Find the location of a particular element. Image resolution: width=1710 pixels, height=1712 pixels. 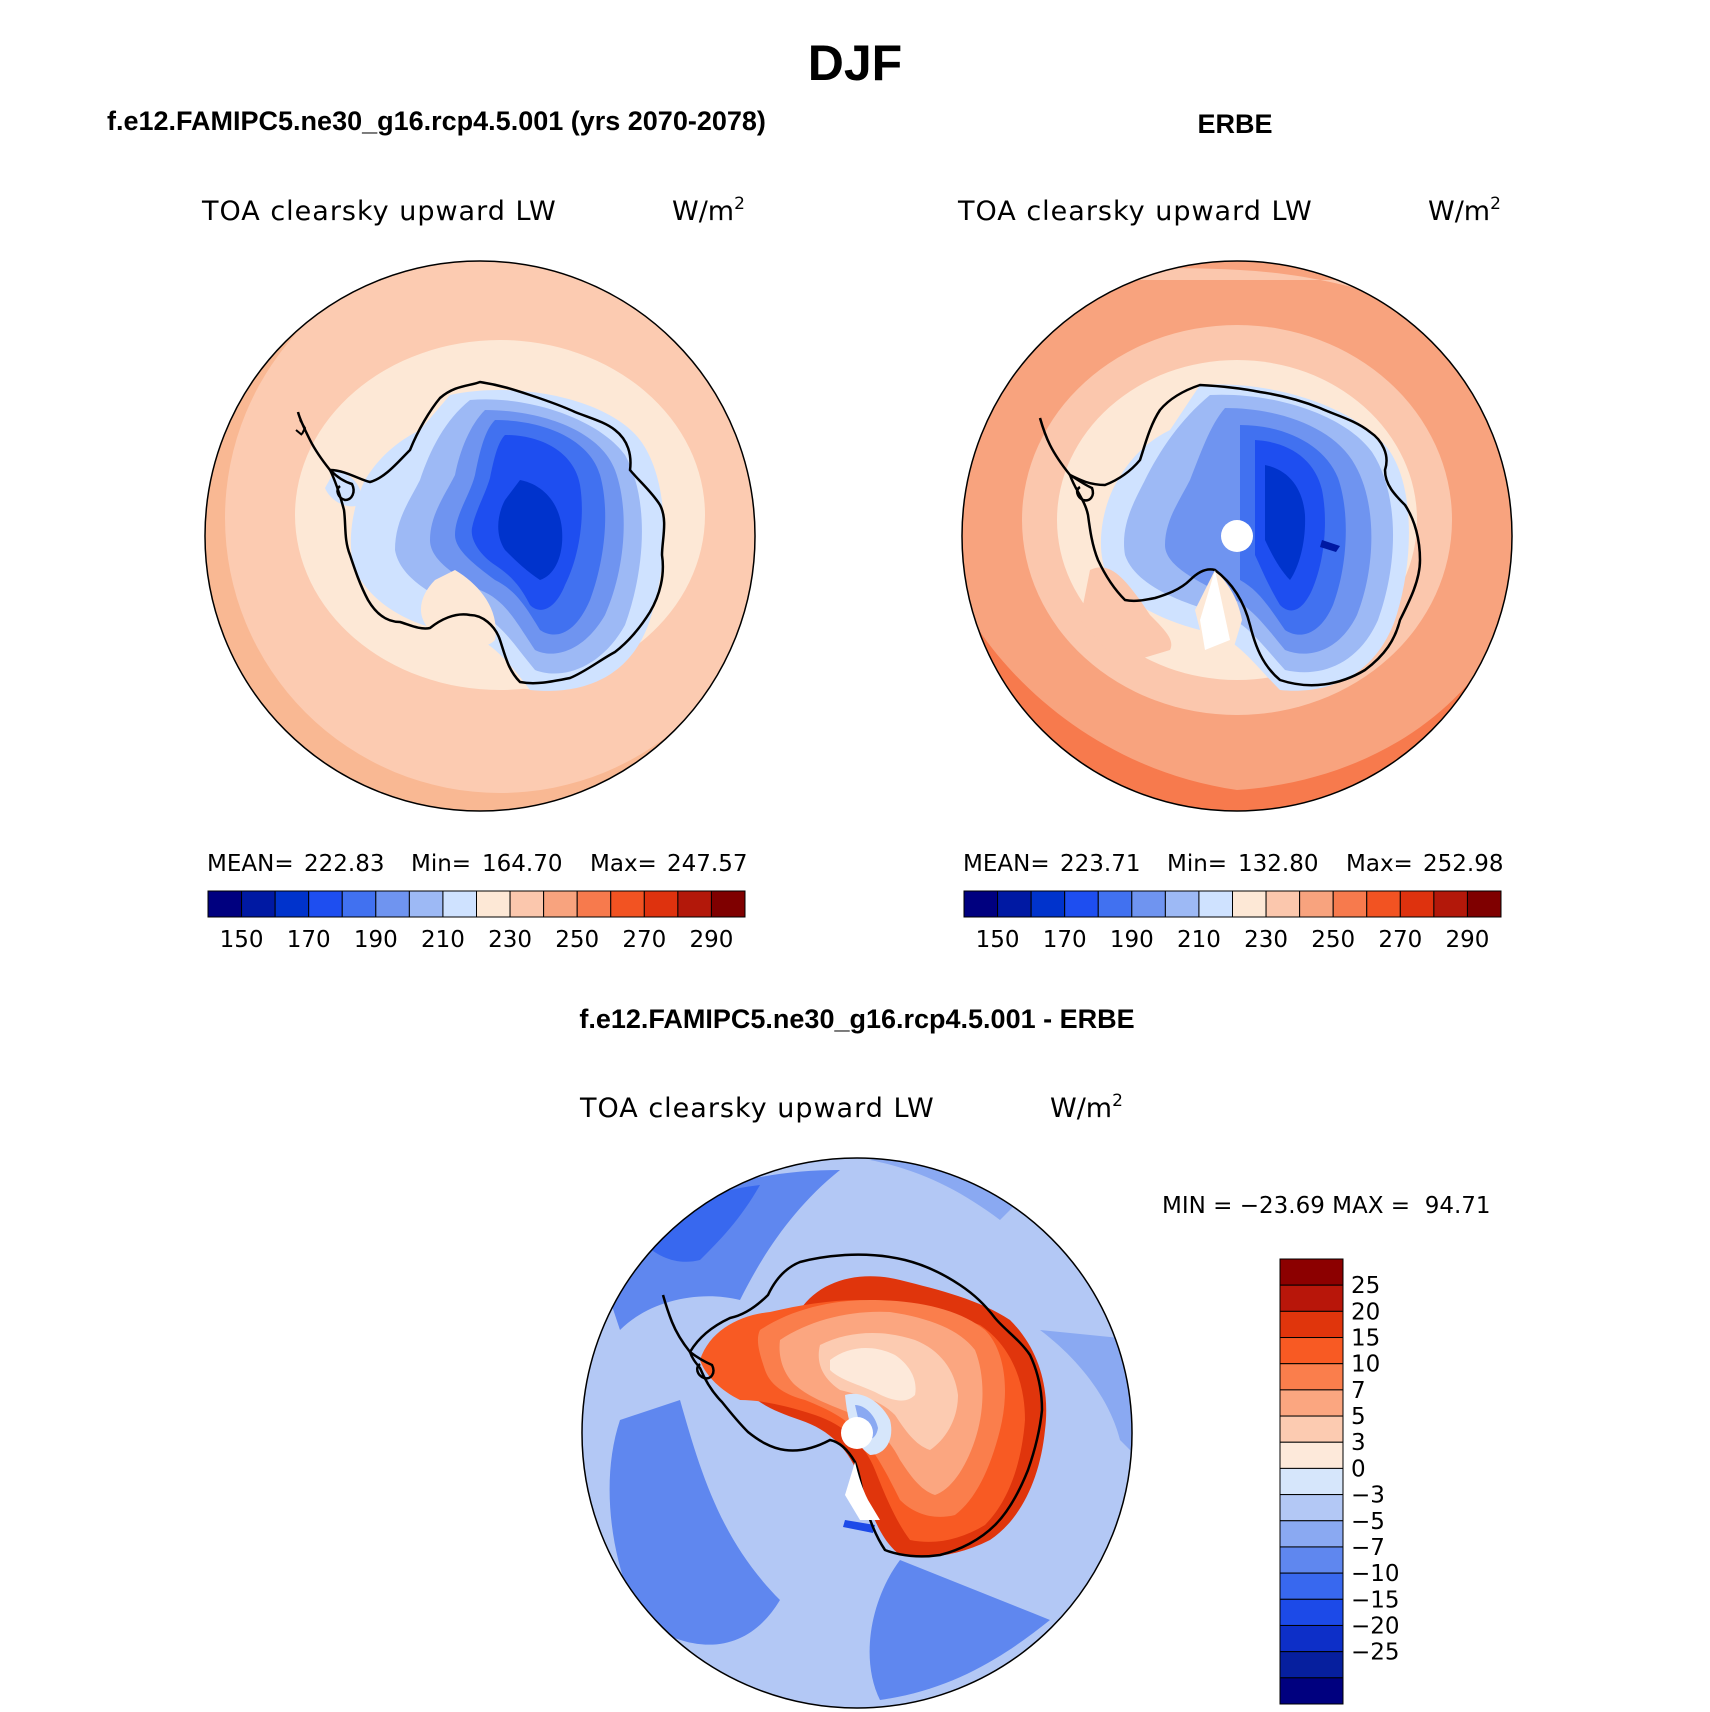

diff-colorbar-tick-label: −7 is located at coordinates (1368, 1548).